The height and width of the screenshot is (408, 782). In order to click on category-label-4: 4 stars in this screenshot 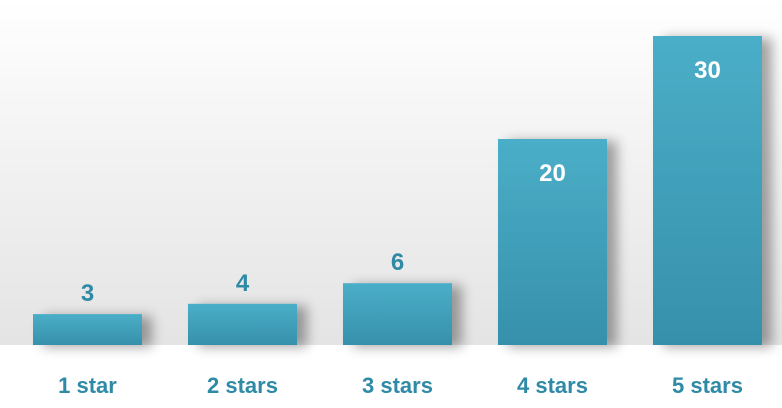, I will do `click(552, 385)`.